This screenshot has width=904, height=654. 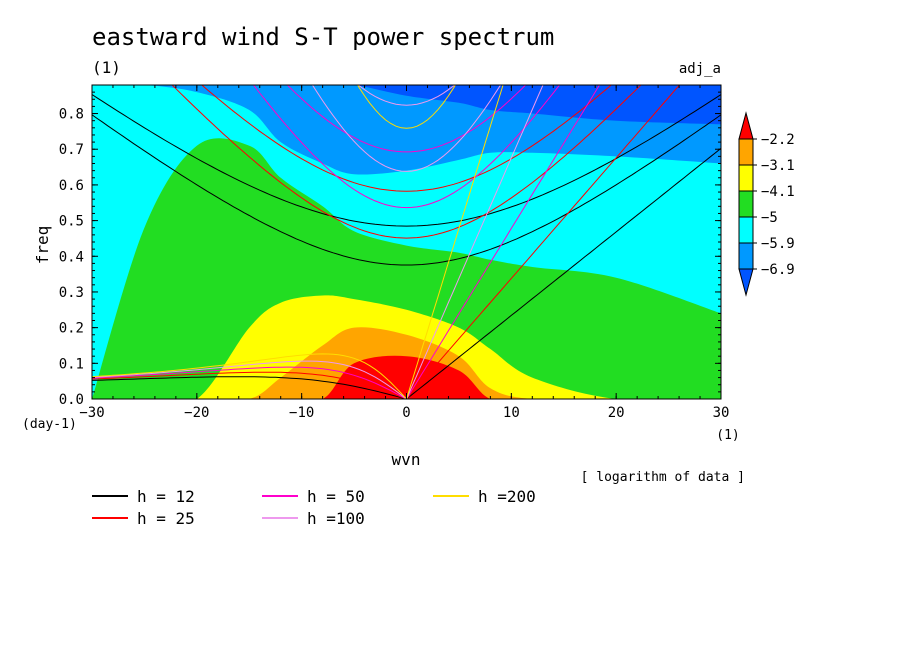 I want to click on y-tick-label: 0.7, so click(x=71, y=150).